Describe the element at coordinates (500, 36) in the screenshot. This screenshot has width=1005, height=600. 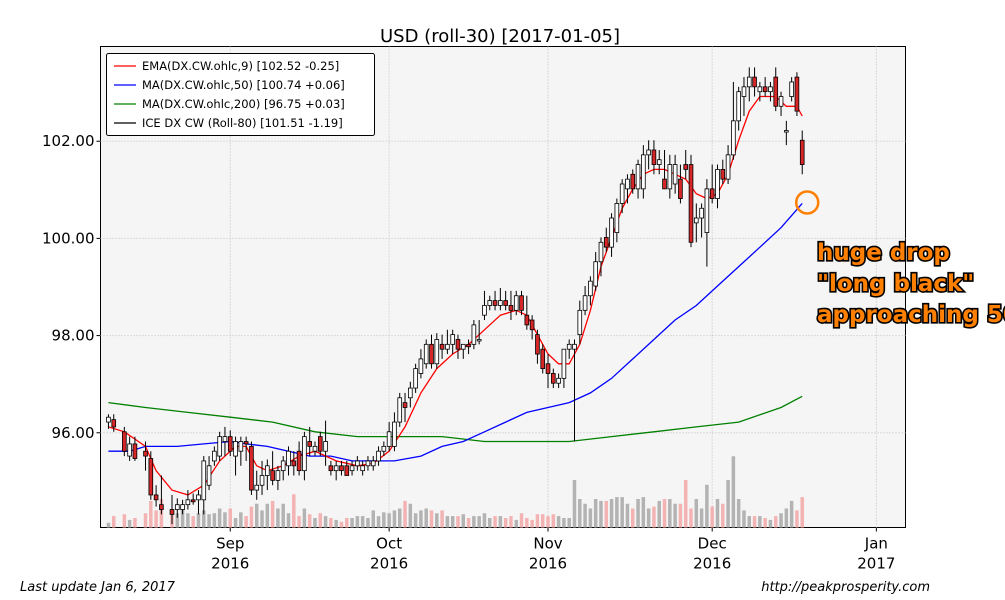
I see `chart-title: USD (roll-30) [2017-01-05]` at that location.